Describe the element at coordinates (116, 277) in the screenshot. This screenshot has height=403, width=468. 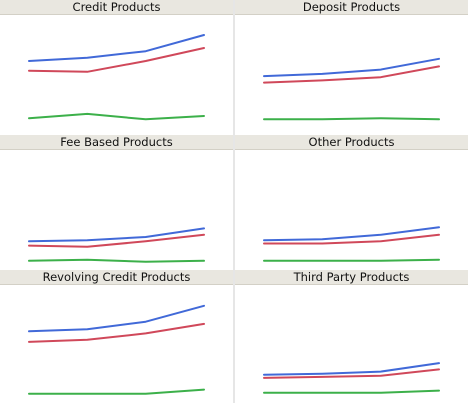
I see `panel-title-revolving-credit: Revolving Credit Products` at that location.